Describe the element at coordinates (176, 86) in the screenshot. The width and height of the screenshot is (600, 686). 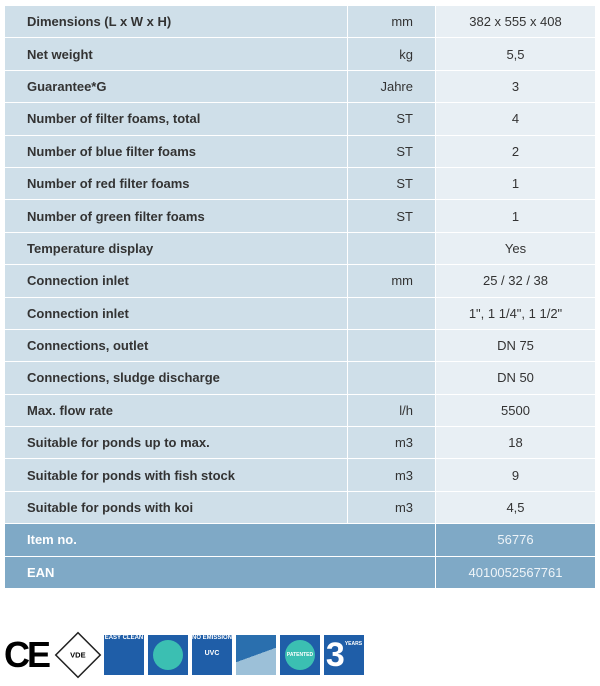
I see `spec-label: Guarantee*G` at that location.